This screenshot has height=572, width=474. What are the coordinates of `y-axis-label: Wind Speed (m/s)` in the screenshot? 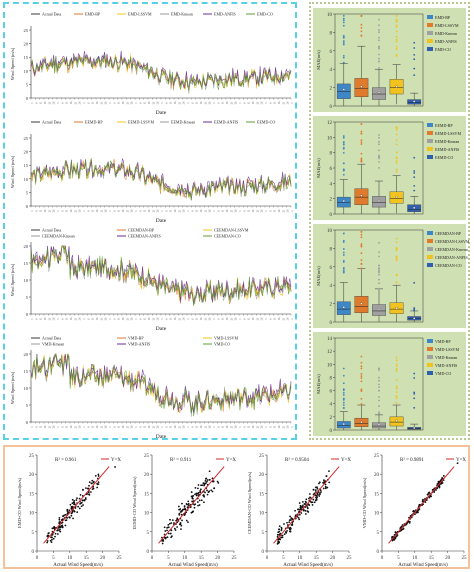 It's located at (12, 63).